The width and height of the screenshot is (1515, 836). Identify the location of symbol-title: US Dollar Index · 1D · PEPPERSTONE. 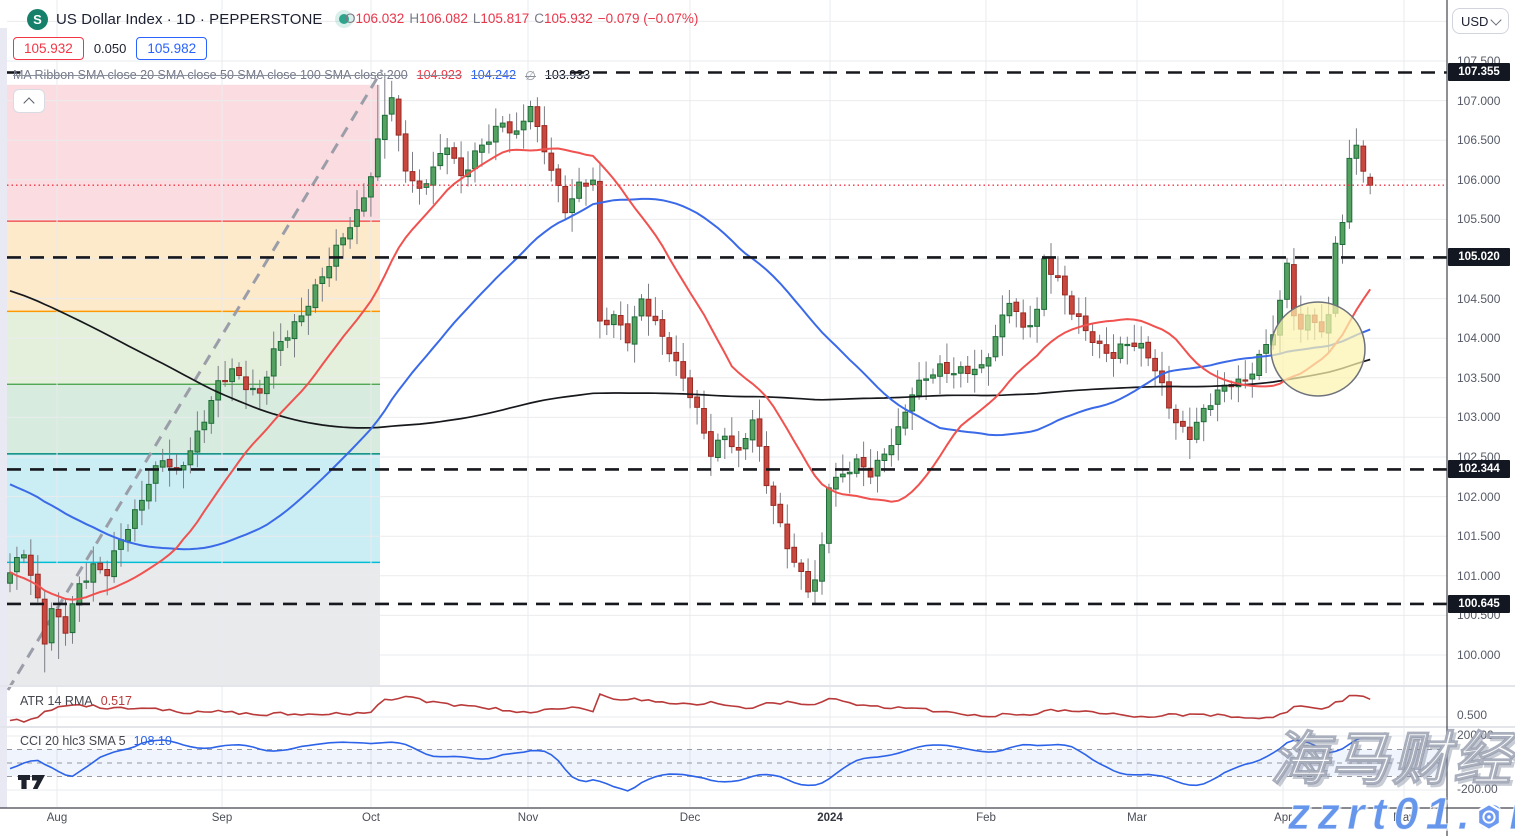
(189, 19).